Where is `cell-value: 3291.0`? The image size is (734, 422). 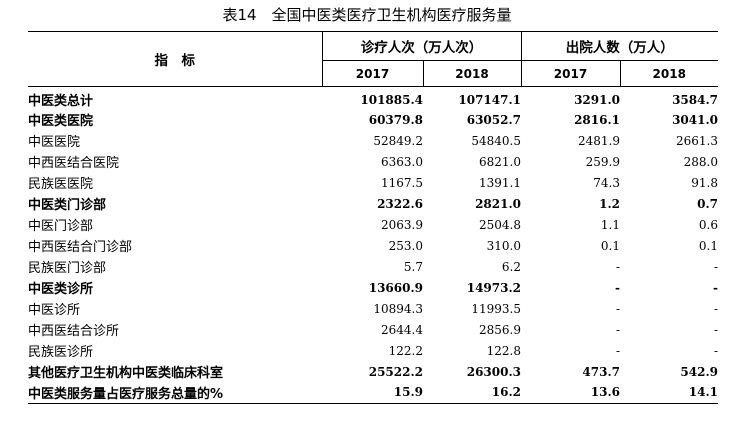 cell-value: 3291.0 is located at coordinates (597, 99).